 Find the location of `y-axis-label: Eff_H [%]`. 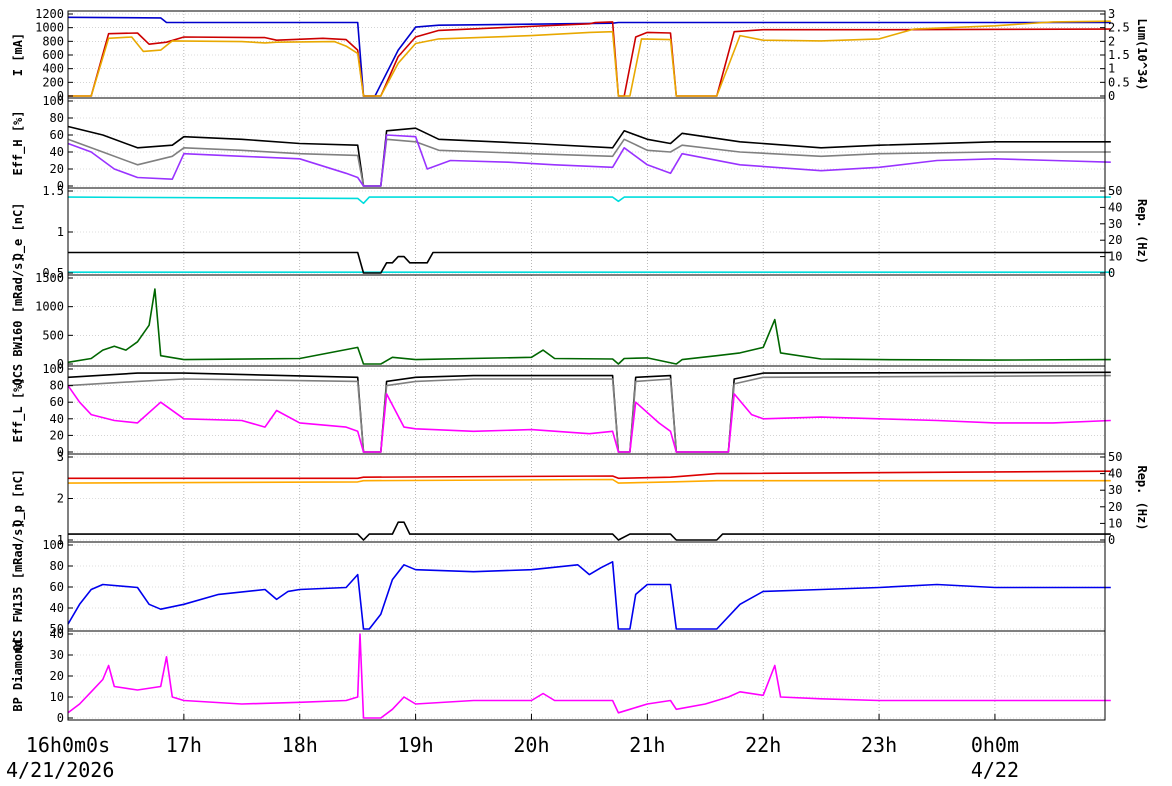

y-axis-label: Eff_H [%] is located at coordinates (18, 142).